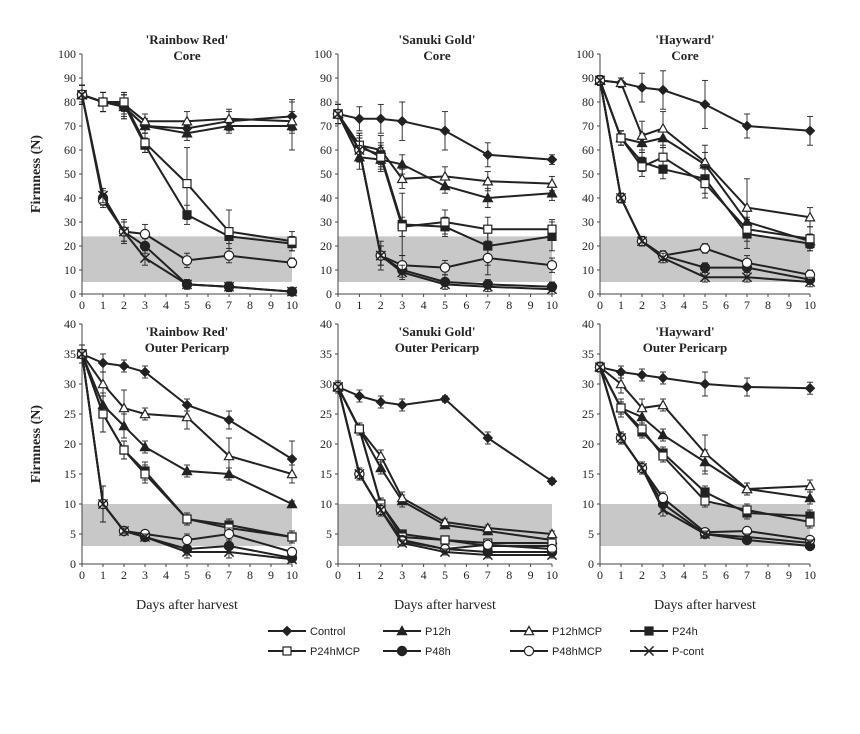 The width and height of the screenshot is (860, 734). I want to click on x-tick-label: 1, so click(103, 575).